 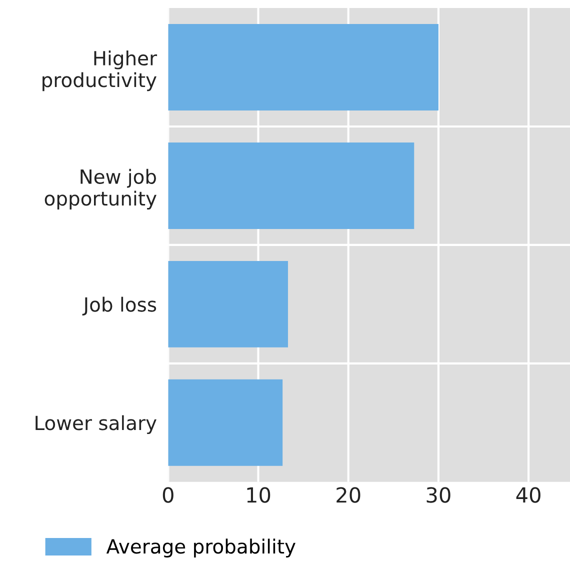 What do you see at coordinates (100, 71) in the screenshot?
I see `y-tick-label: Higher productivity` at bounding box center [100, 71].